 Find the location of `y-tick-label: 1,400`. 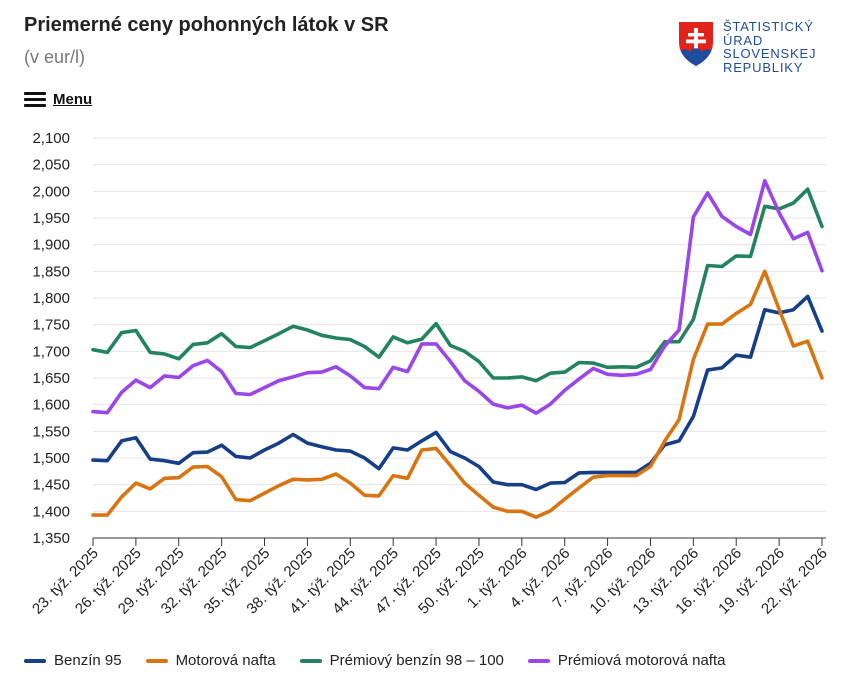

y-tick-label: 1,400 is located at coordinates (51, 511).